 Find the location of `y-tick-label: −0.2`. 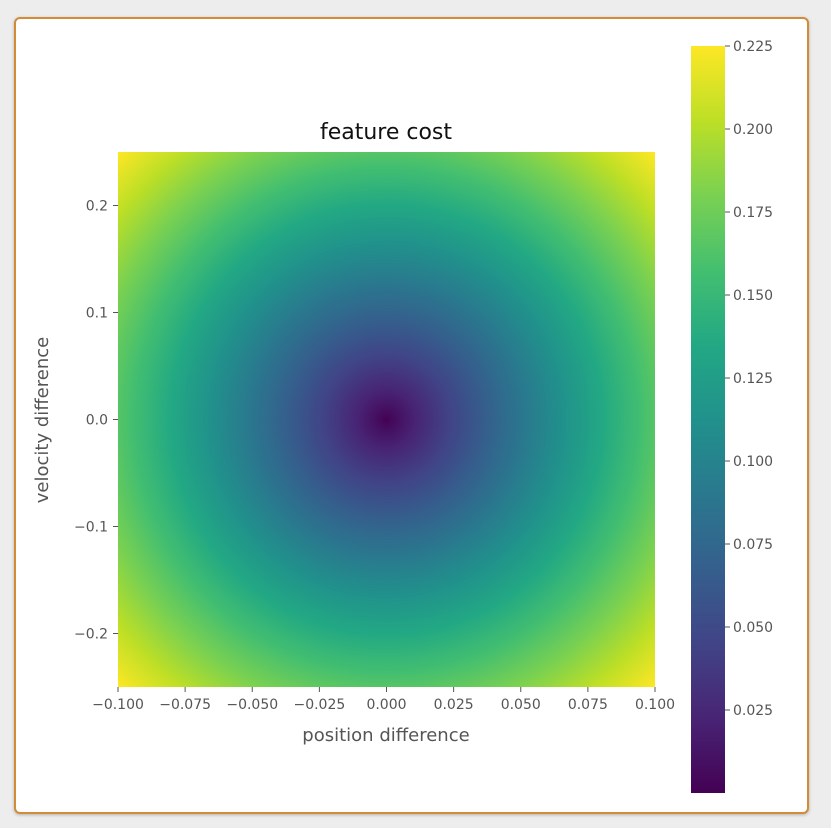

y-tick-label: −0.2 is located at coordinates (91, 635).